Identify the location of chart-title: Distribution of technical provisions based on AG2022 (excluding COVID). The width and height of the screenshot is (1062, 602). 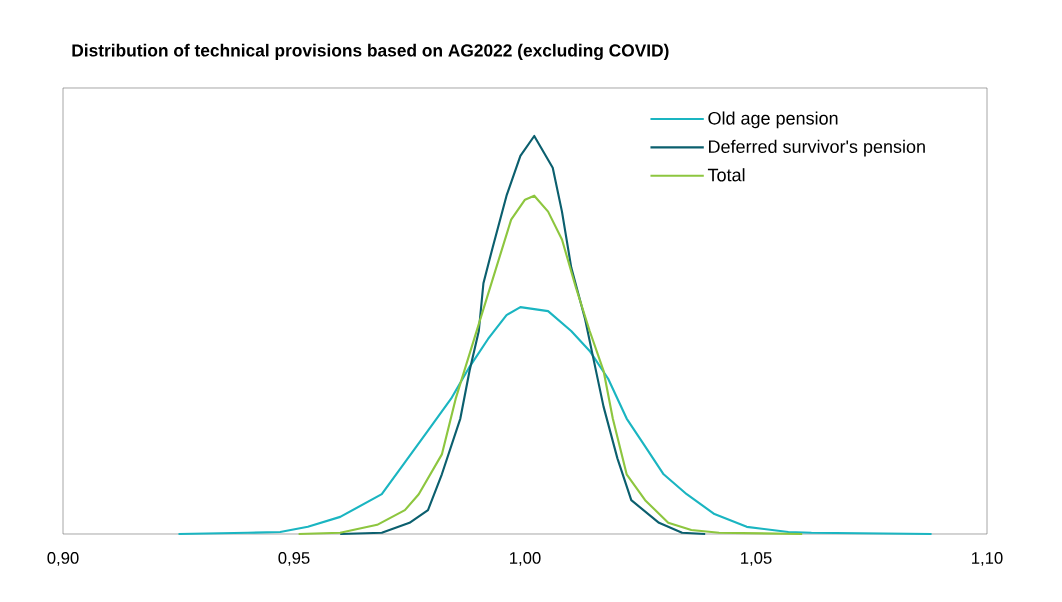
(370, 52).